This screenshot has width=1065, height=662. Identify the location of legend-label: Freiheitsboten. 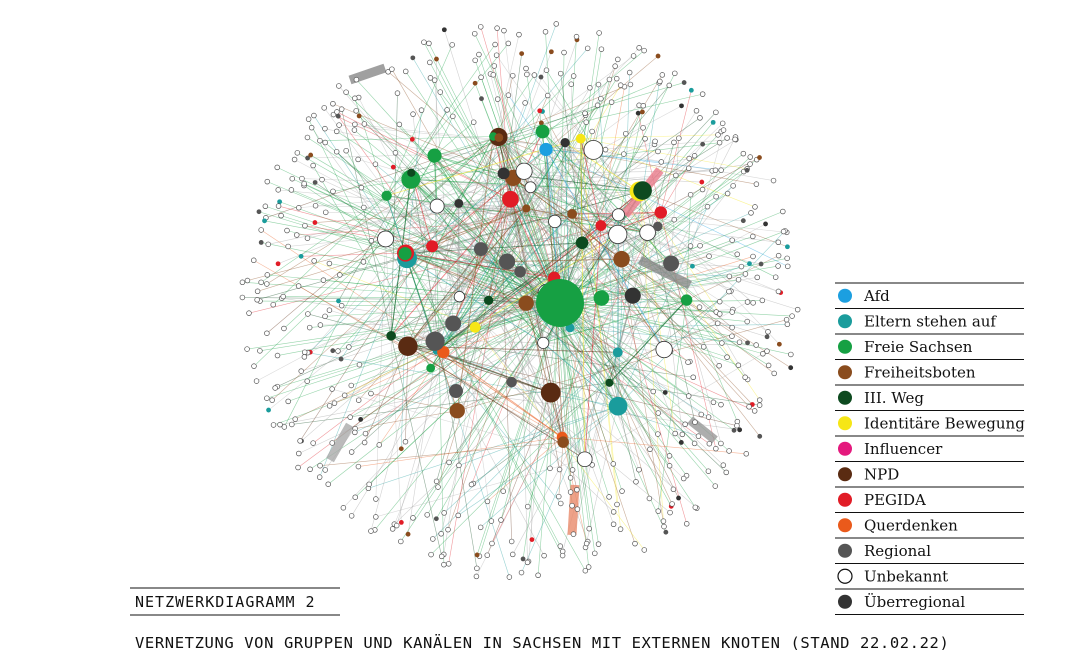
(920, 372).